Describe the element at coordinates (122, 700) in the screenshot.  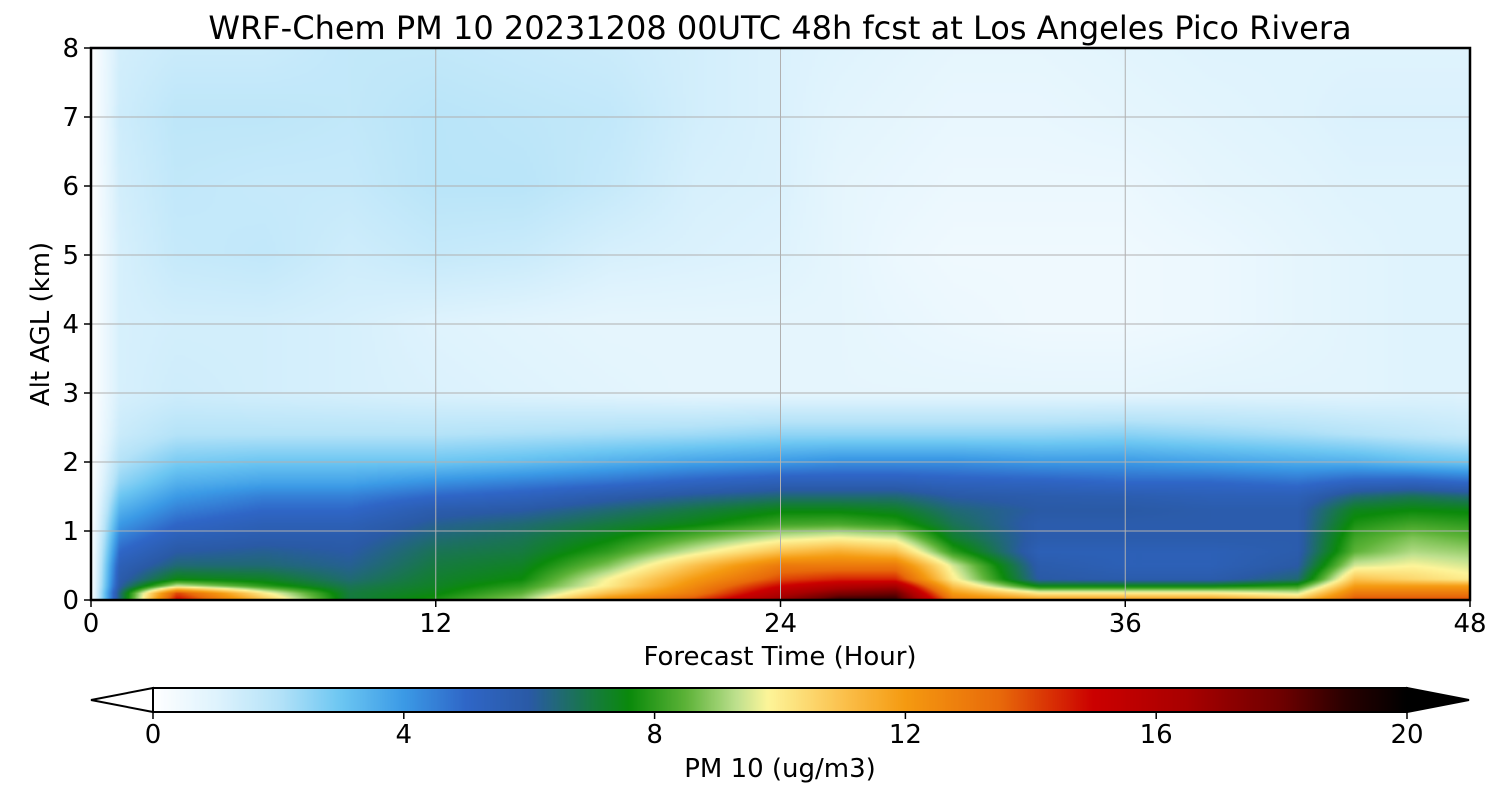
I see `colorbar-min-extension` at that location.